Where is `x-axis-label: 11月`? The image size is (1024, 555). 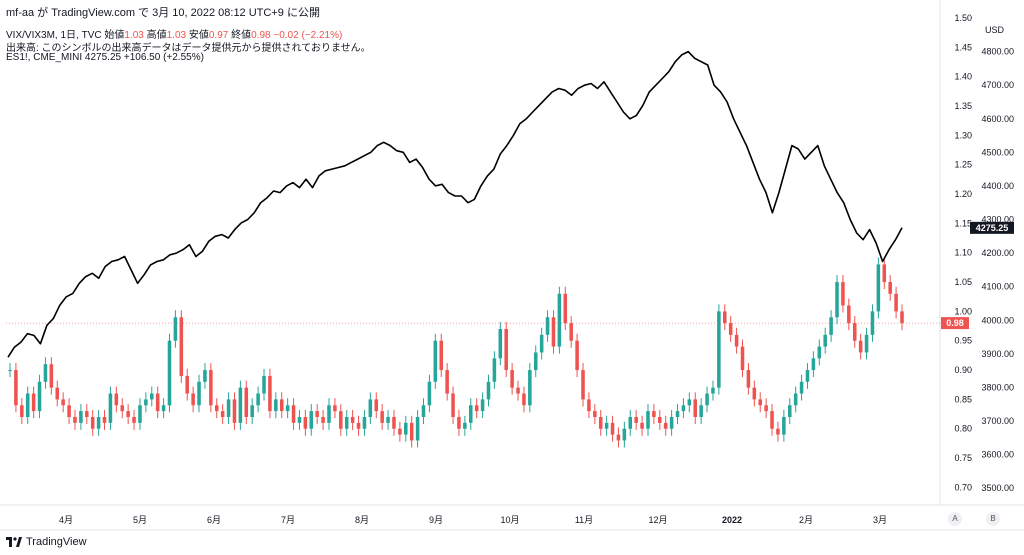 x-axis-label: 11月 is located at coordinates (584, 520).